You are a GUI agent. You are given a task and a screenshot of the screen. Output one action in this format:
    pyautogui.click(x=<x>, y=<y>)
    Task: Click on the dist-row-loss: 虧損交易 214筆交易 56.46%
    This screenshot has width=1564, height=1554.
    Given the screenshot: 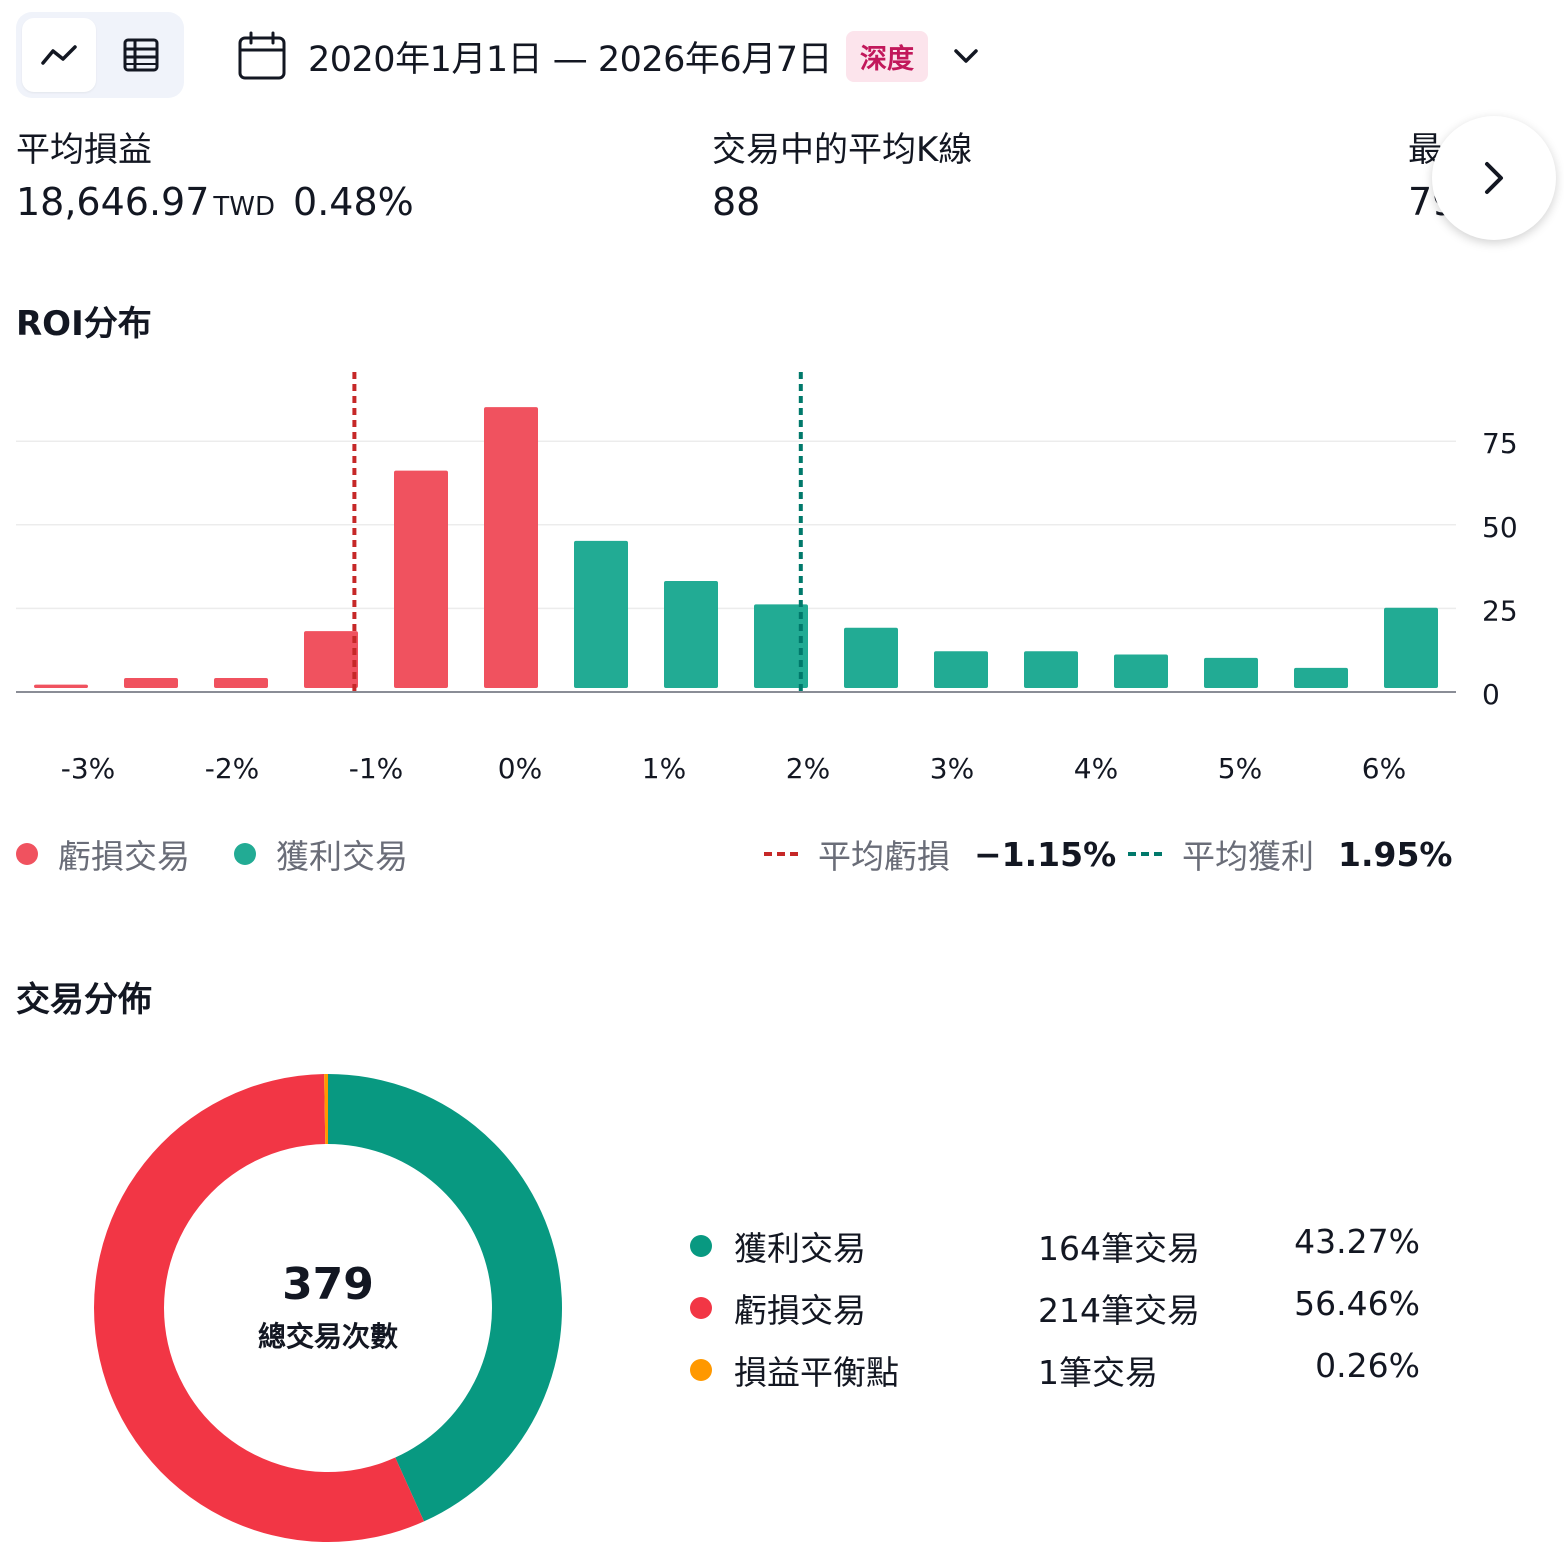 What is the action you would take?
    pyautogui.click(x=1060, y=1309)
    